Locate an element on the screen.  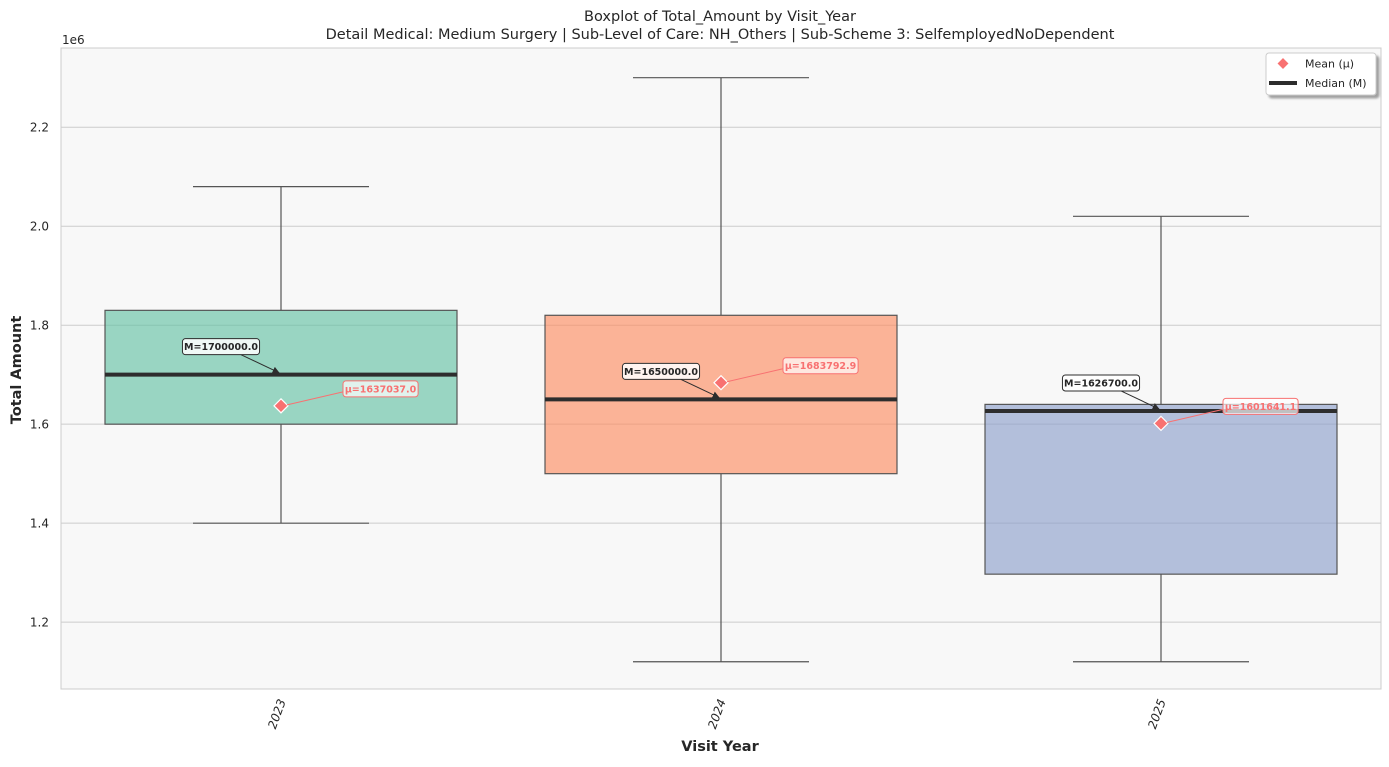
mean-value-label: μ=1601641.1 is located at coordinates (1260, 407).